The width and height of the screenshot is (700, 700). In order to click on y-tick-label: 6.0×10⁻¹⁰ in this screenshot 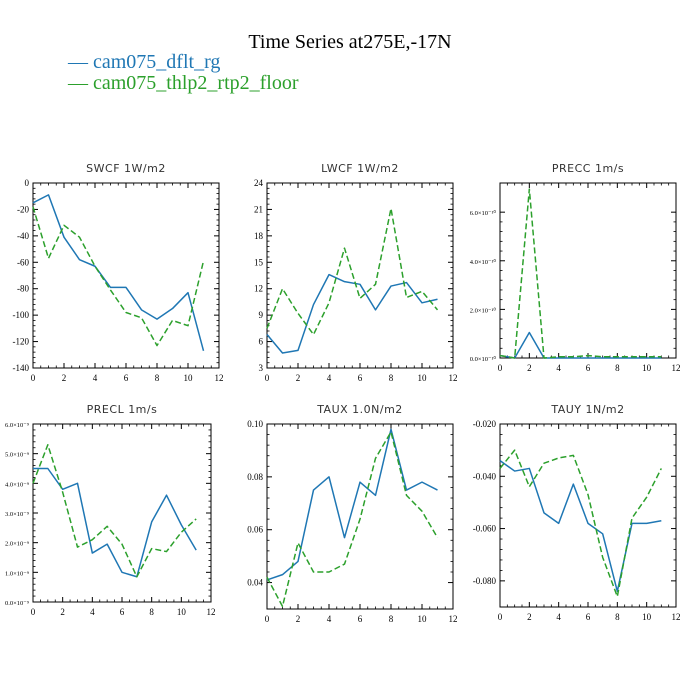, I will do `click(483, 213)`.